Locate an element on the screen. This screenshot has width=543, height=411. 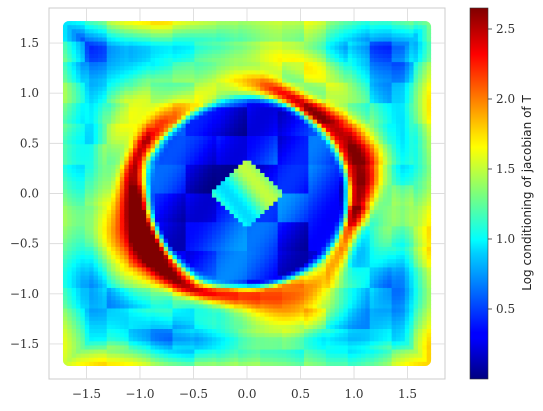
x-tick-label: −1.0 is located at coordinates (139, 394).